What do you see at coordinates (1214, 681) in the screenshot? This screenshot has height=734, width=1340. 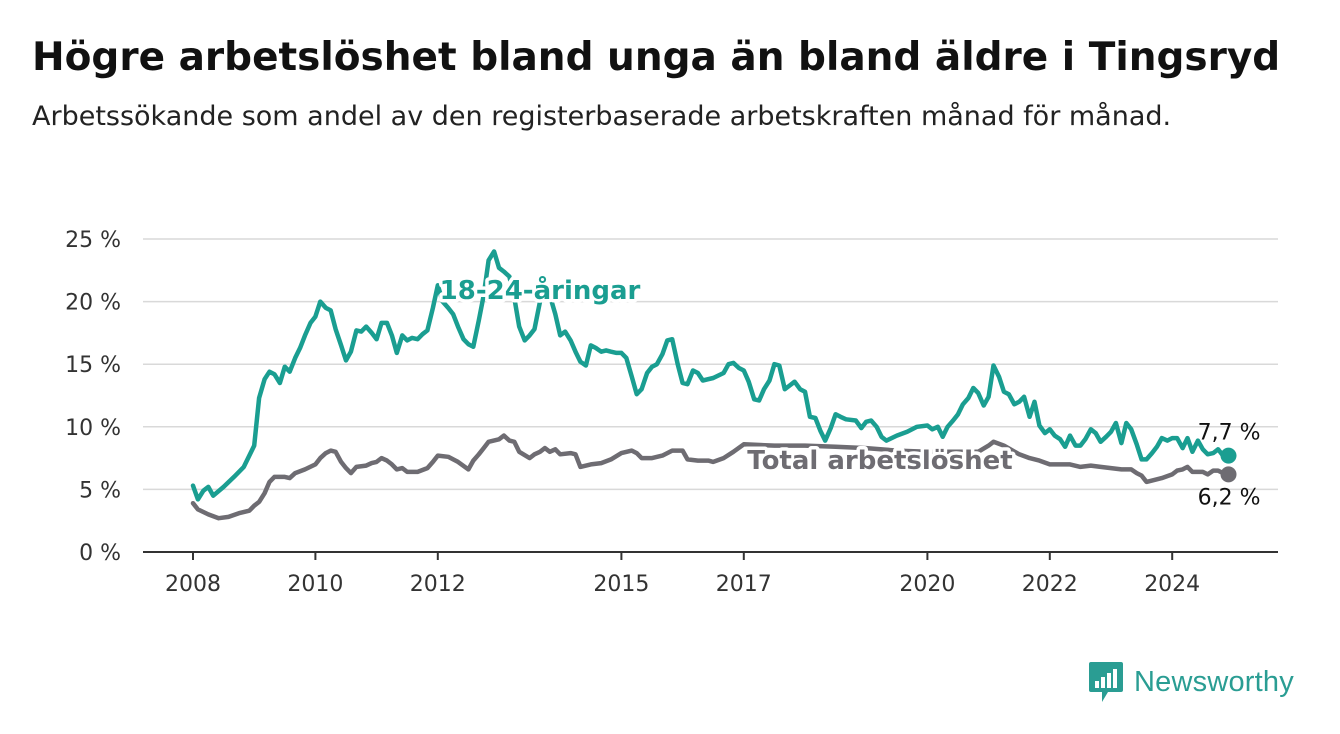 I see `brand-name: Newsworthy` at bounding box center [1214, 681].